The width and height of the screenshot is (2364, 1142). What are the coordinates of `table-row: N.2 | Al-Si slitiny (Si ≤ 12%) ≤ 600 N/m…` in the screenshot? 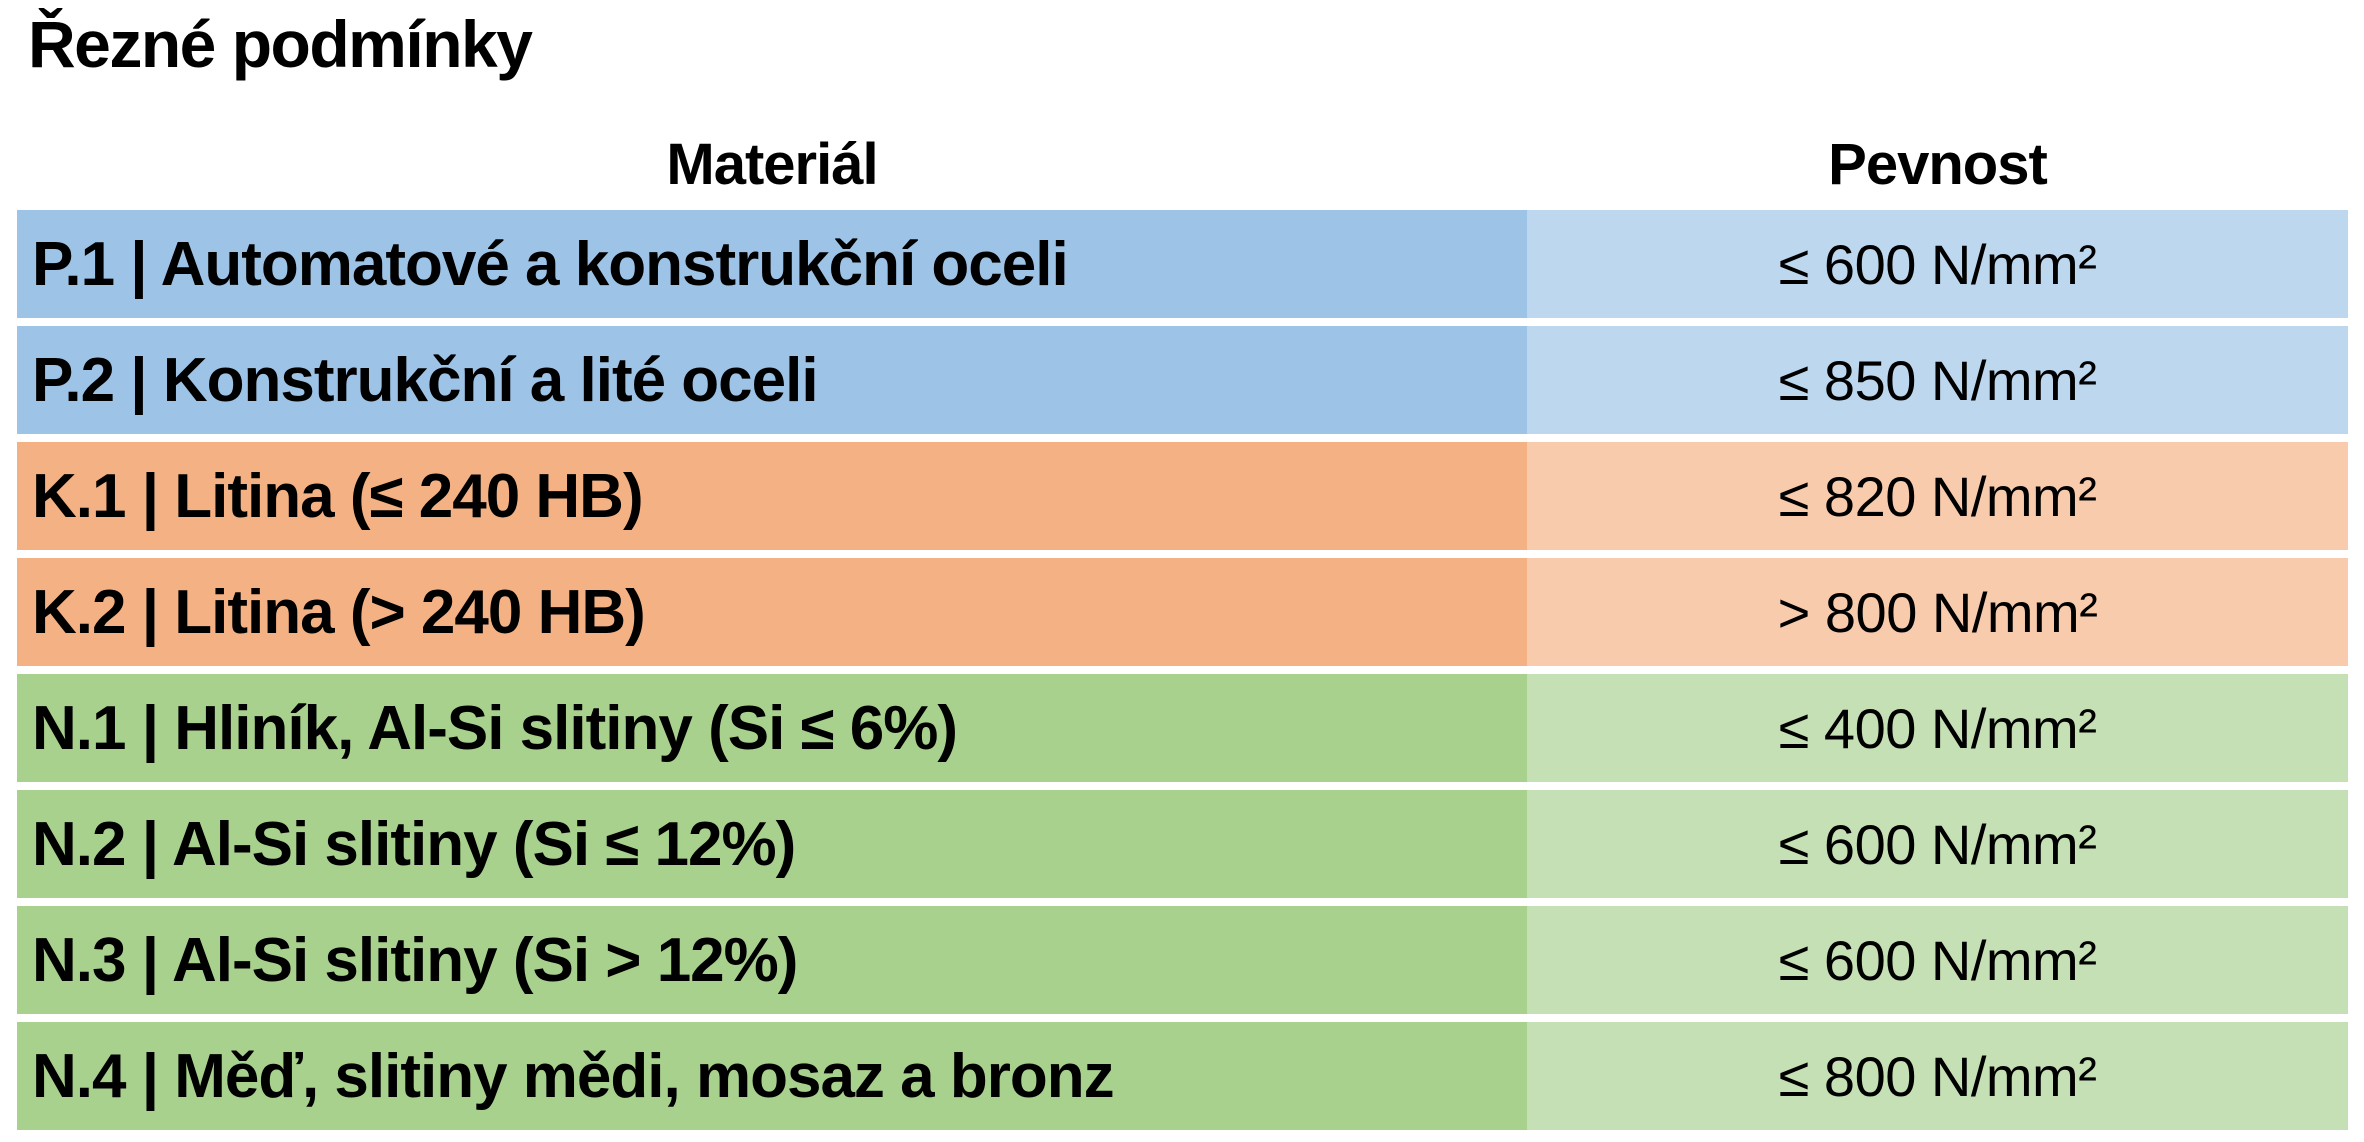 It's located at (1182, 844).